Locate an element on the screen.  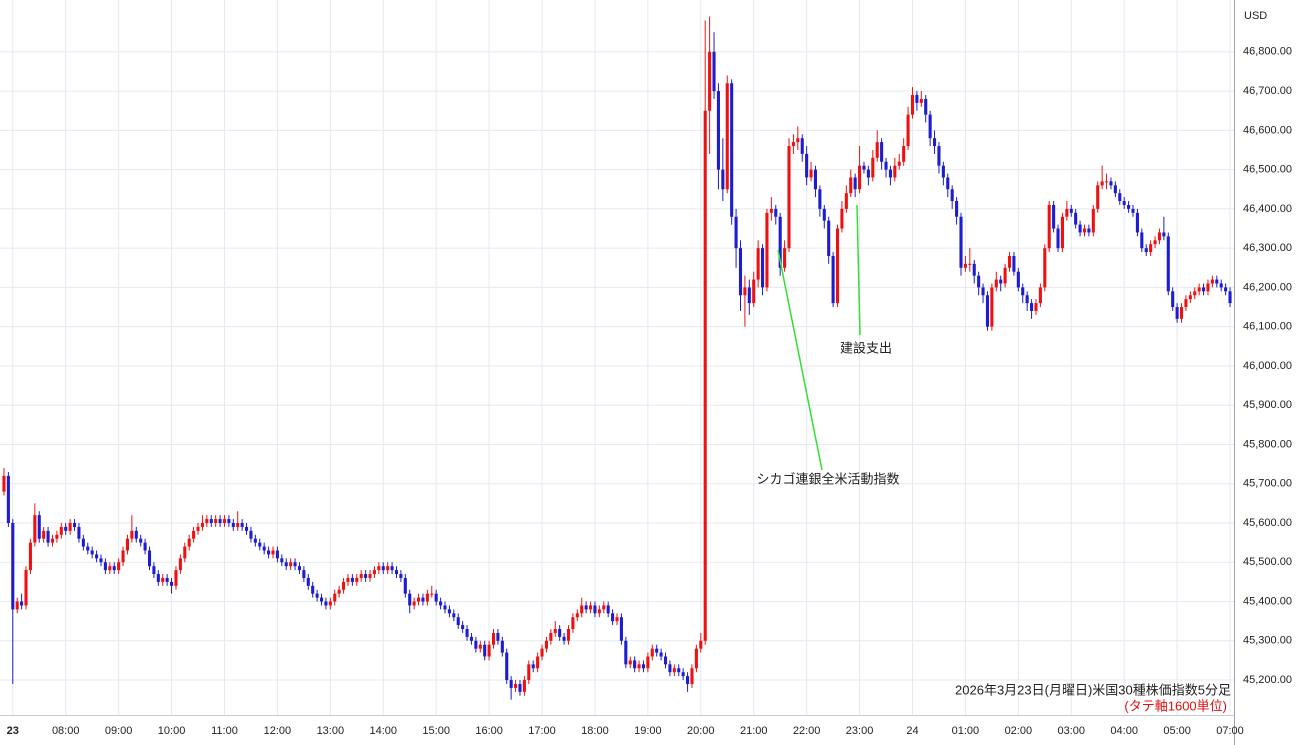
x-tick-label: 08:00 is located at coordinates (66, 731).